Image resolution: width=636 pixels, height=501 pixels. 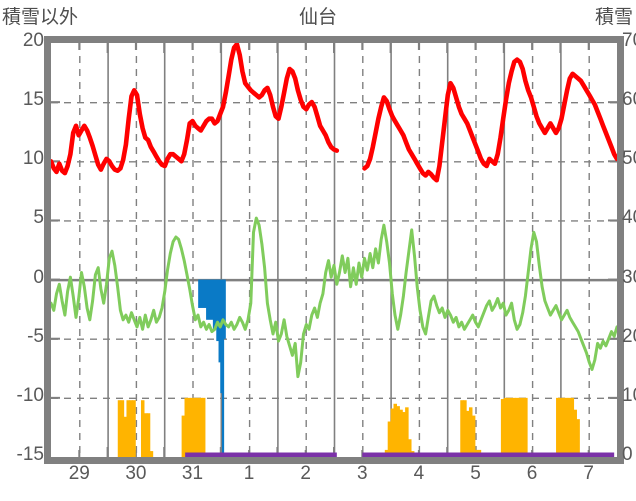 I want to click on x-axis-tick-label: 30, so click(x=136, y=473).